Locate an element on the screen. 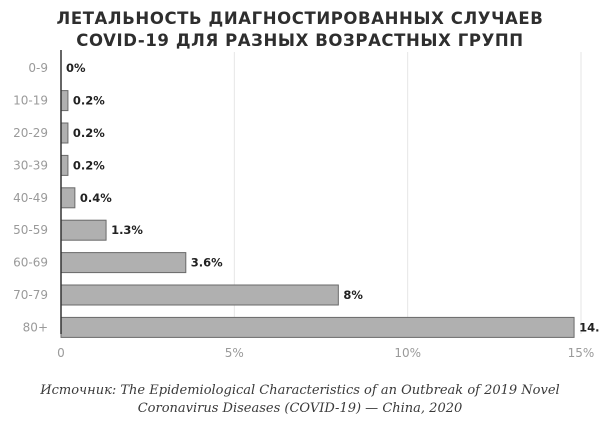 This screenshot has width=600, height=426. category-label: 70-79 is located at coordinates (30, 295).